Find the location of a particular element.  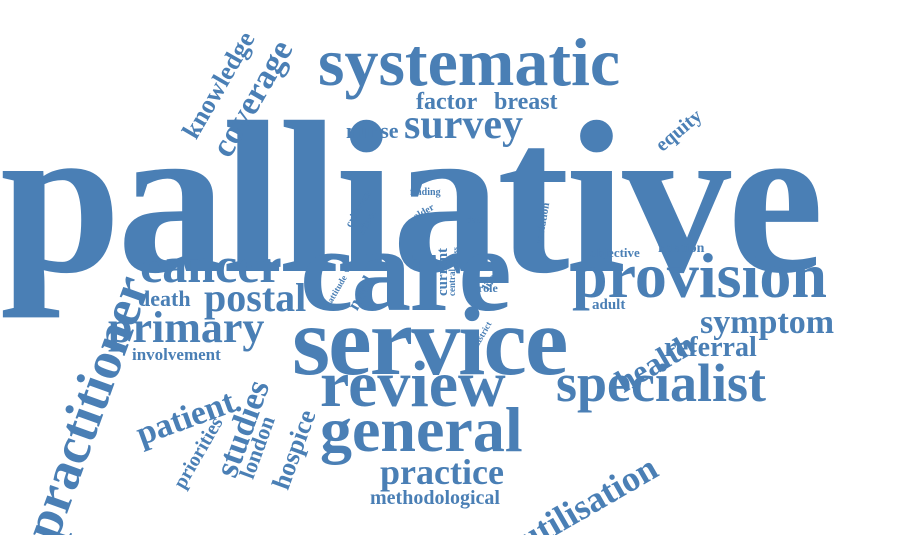

word-provision: provision is located at coordinates (699, 275).